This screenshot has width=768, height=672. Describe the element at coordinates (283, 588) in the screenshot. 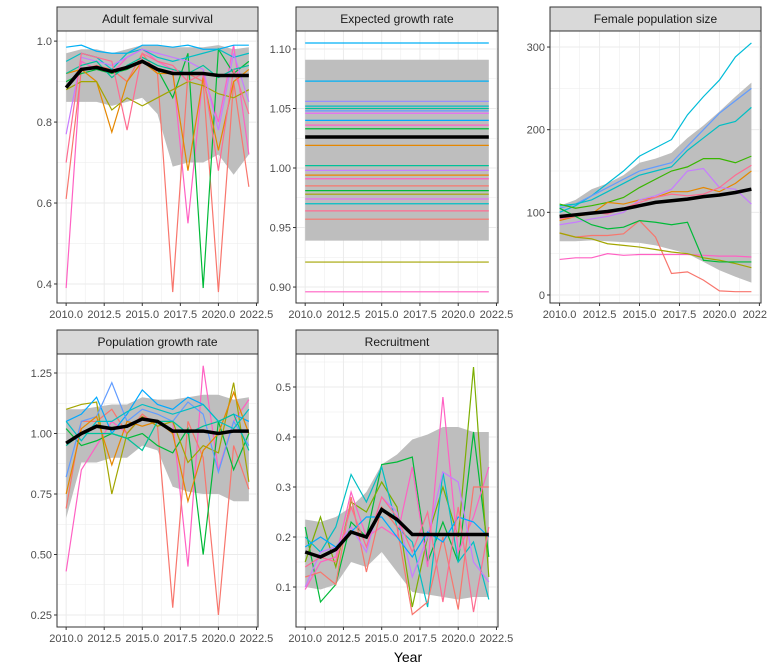

I see `y-tick-label: 0.1` at that location.